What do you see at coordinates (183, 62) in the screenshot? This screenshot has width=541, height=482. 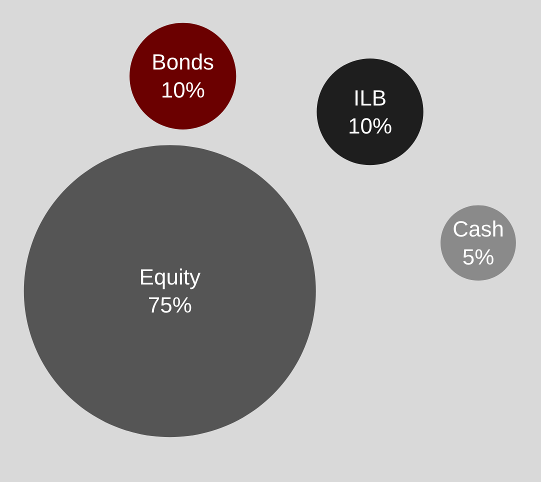 I see `category-label: Bonds` at bounding box center [183, 62].